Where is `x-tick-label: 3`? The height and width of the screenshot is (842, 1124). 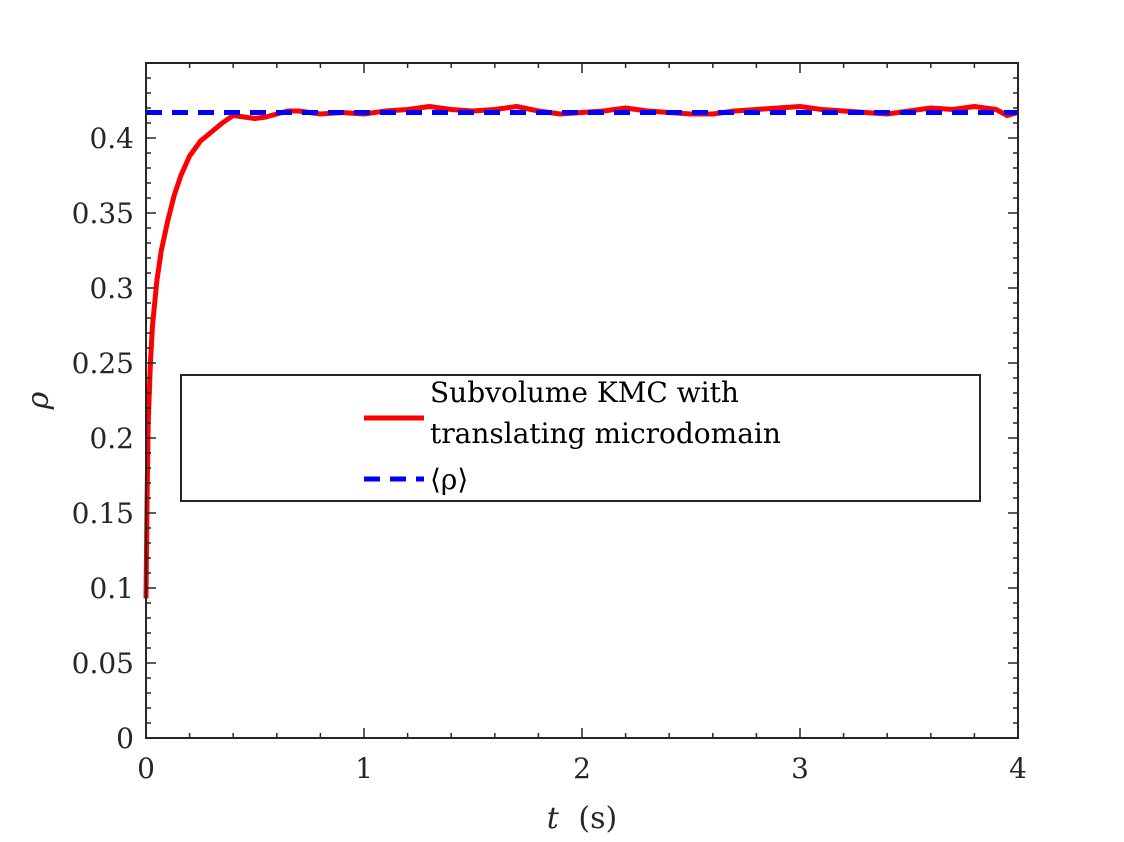 x-tick-label: 3 is located at coordinates (800, 768).